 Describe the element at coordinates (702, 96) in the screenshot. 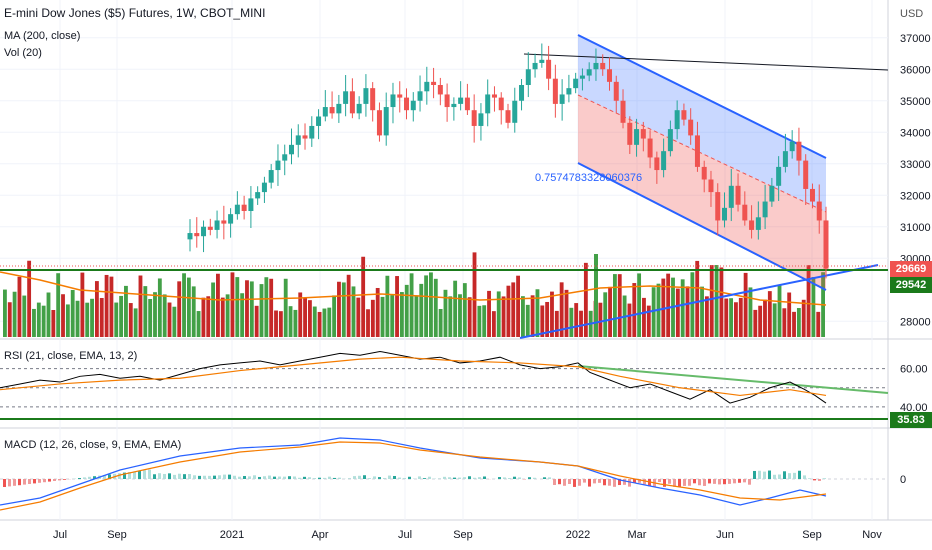

I see `channel-top-line` at that location.